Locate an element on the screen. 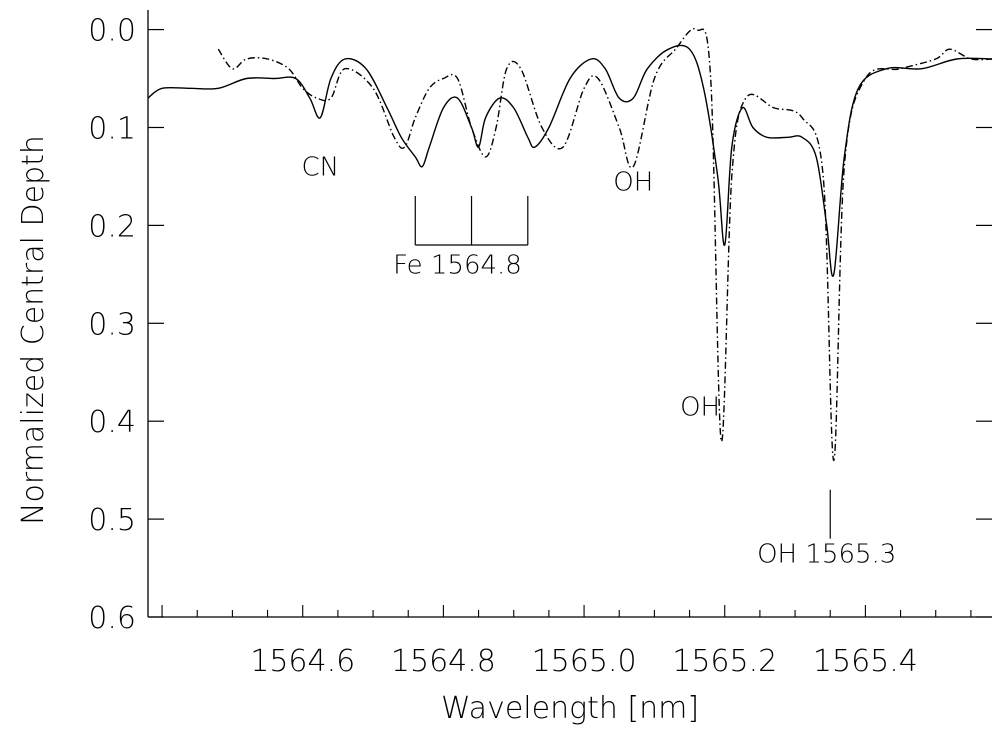  x-tick-label: 1564.8 is located at coordinates (443, 661).